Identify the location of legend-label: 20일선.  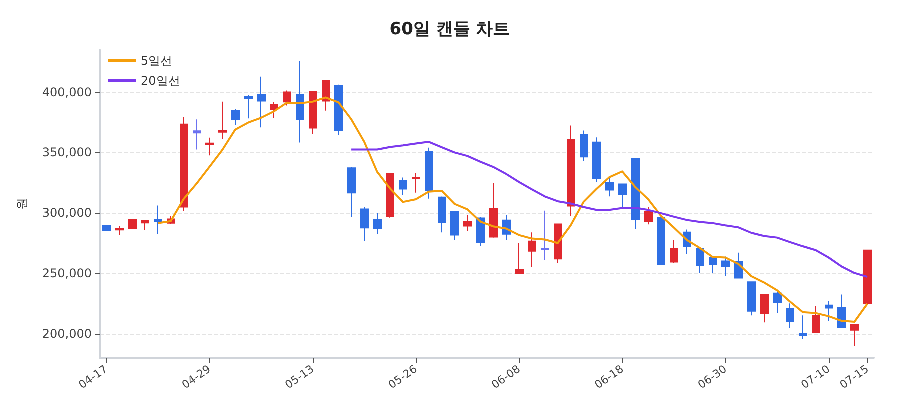
(160, 81).